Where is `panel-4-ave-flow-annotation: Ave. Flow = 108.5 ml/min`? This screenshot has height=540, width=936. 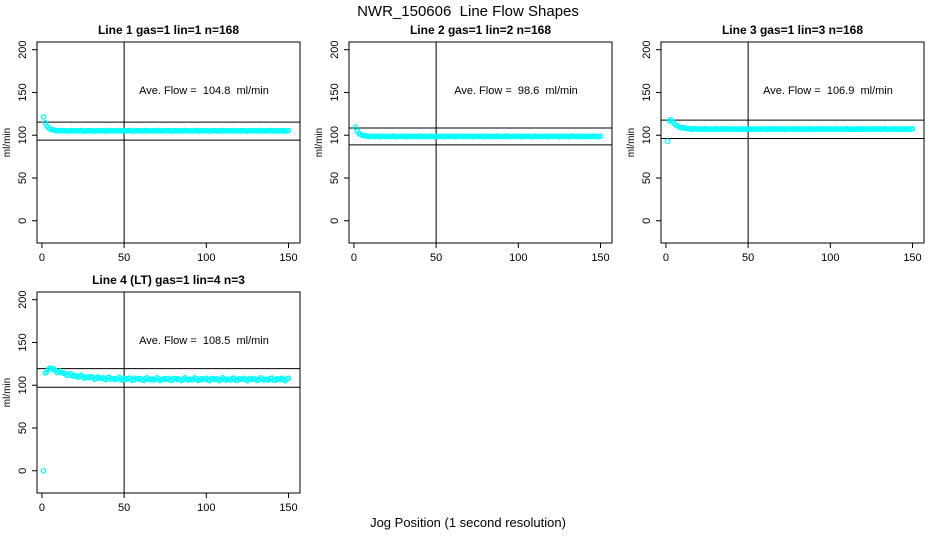
panel-4-ave-flow-annotation: Ave. Flow = 108.5 ml/min is located at coordinates (204, 341).